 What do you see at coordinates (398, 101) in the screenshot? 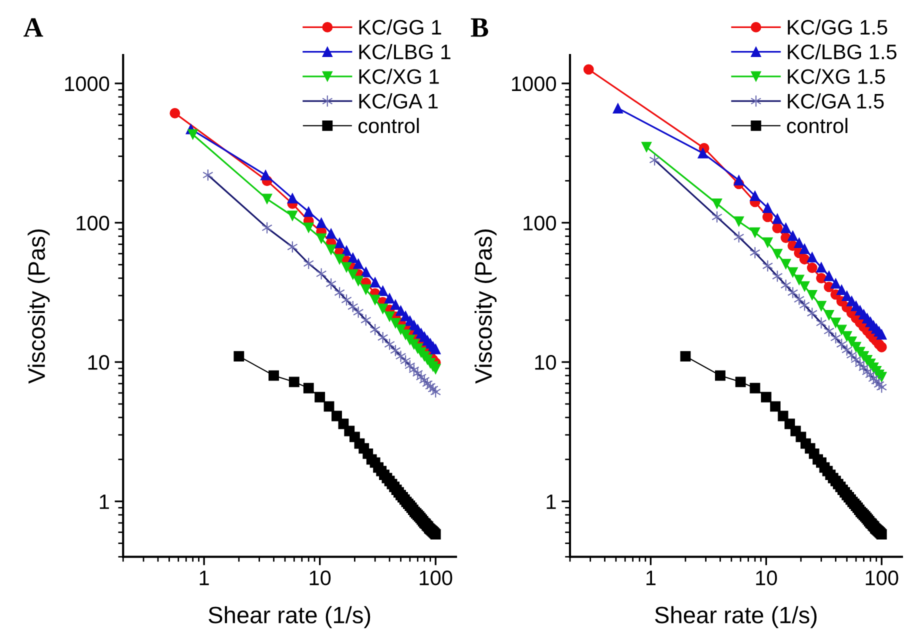
I see `legend-label: KC/GA 1` at bounding box center [398, 101].